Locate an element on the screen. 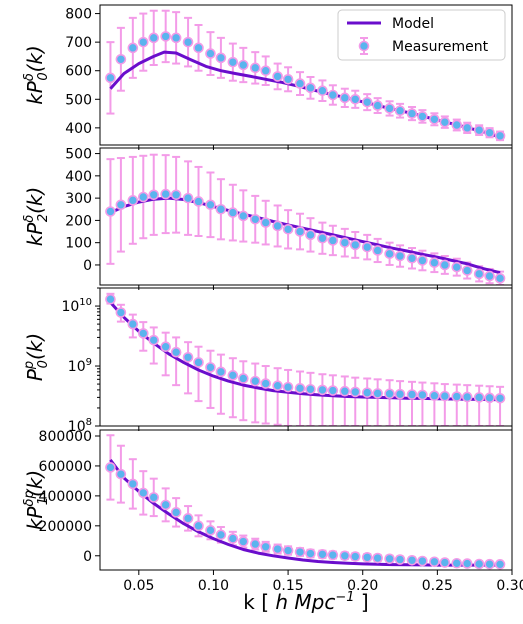 This screenshot has width=523, height=624. legend-measurement-label: Measurement is located at coordinates (440, 47).